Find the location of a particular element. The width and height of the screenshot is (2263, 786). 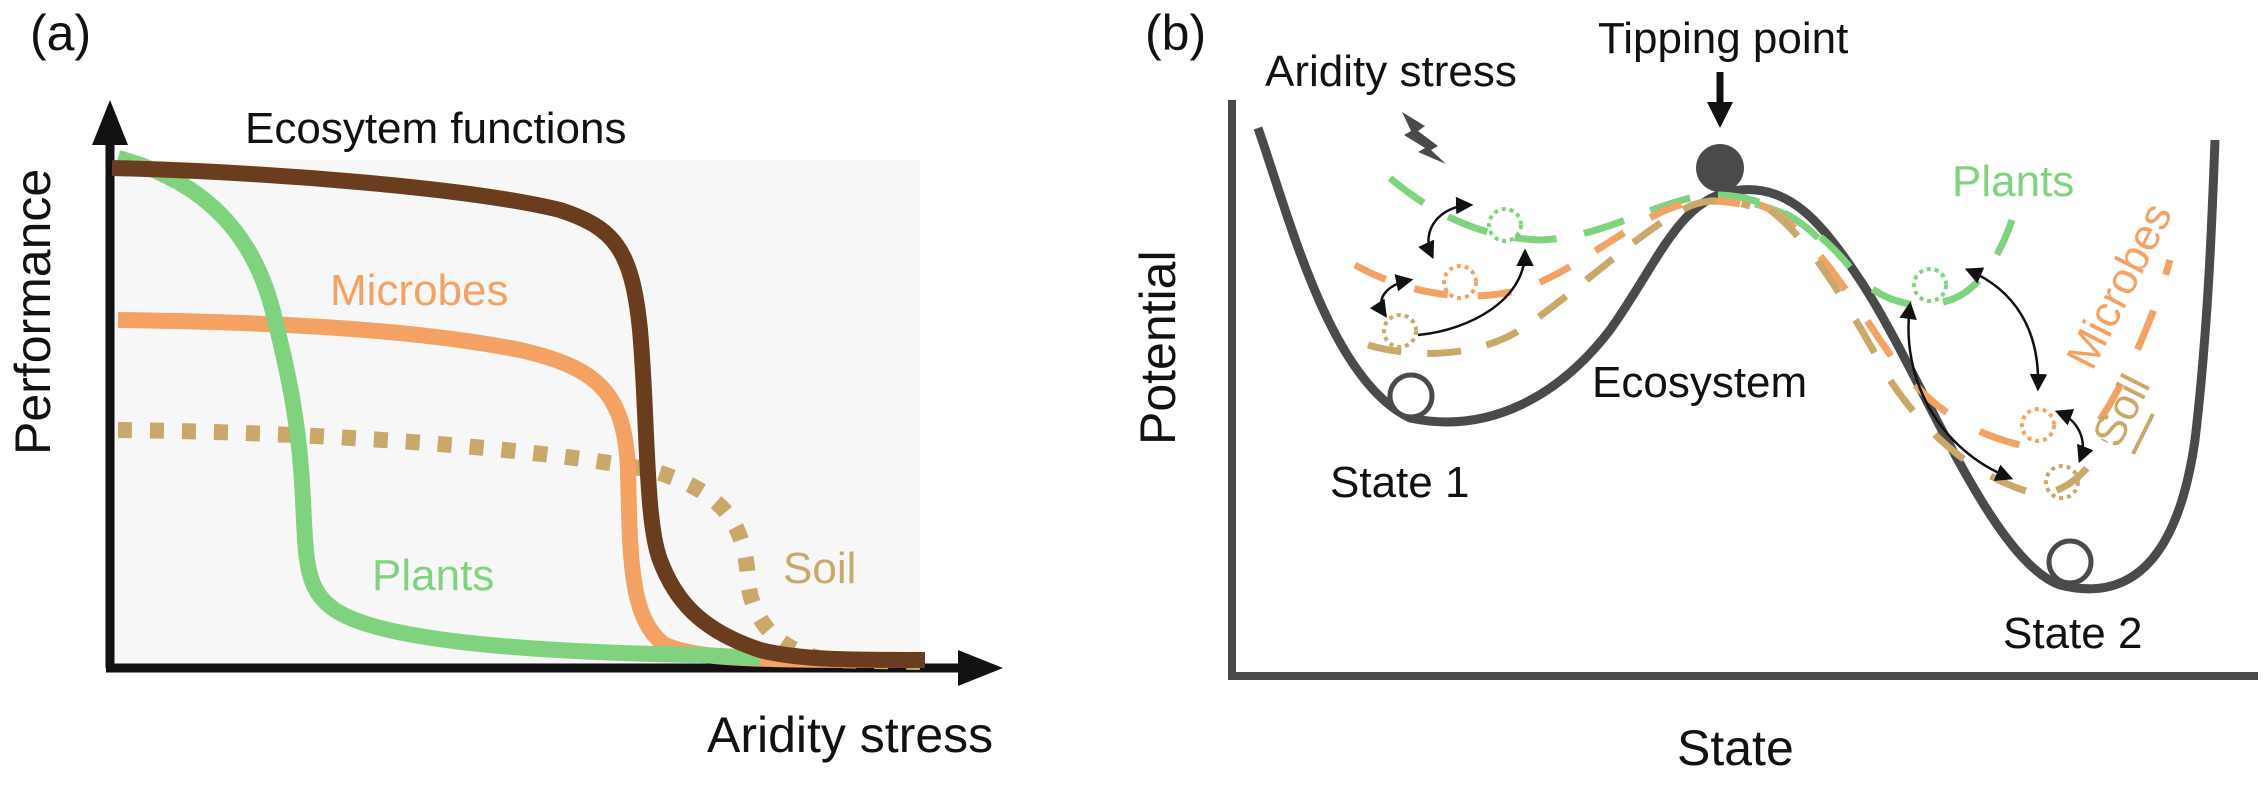

microbes-label-b: Microbes is located at coordinates (2119, 285).